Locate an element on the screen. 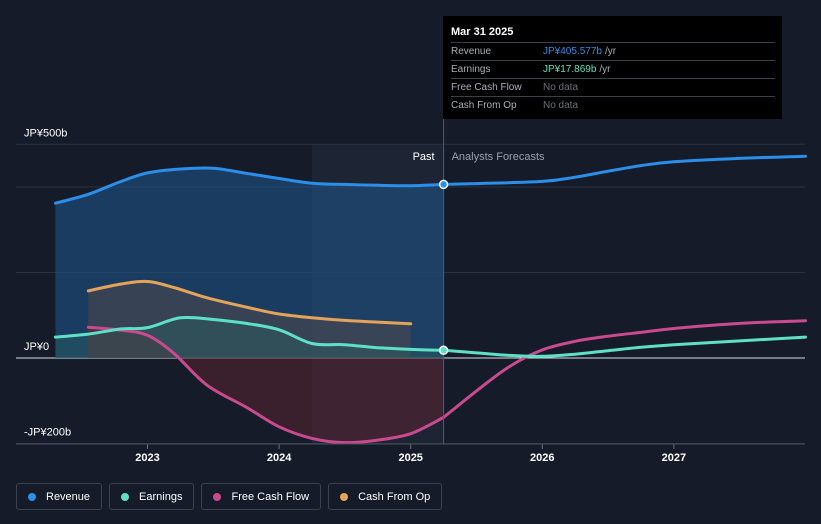  tooltip-row-earnings: Earnings JP¥17.869b /yr is located at coordinates (613, 69).